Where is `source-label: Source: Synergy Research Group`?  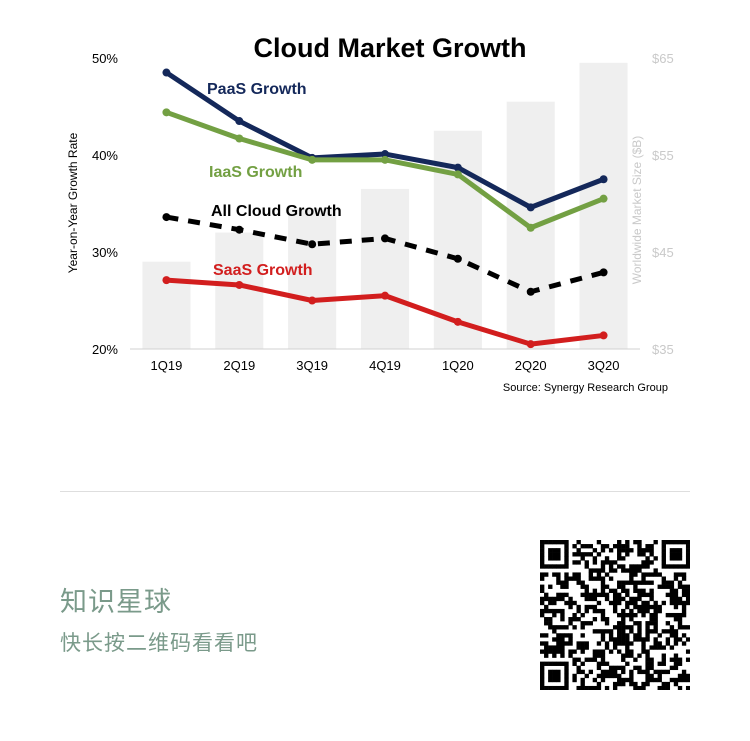
source-label: Source: Synergy Research Group is located at coordinates (585, 388).